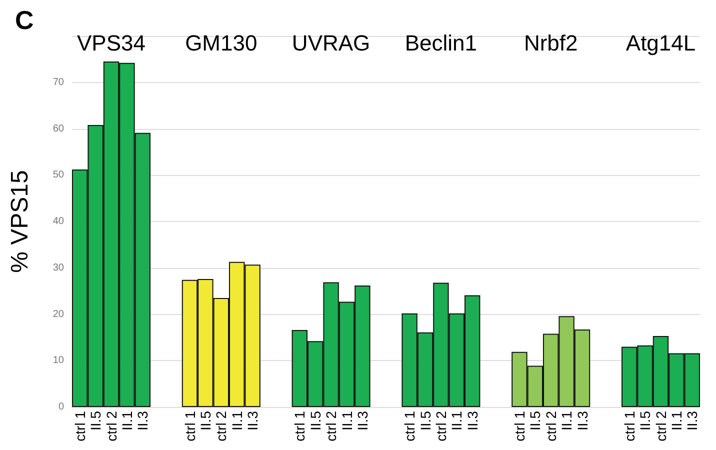 The height and width of the screenshot is (450, 716). What do you see at coordinates (58, 360) in the screenshot?
I see `y-tick-label: 10` at bounding box center [58, 360].